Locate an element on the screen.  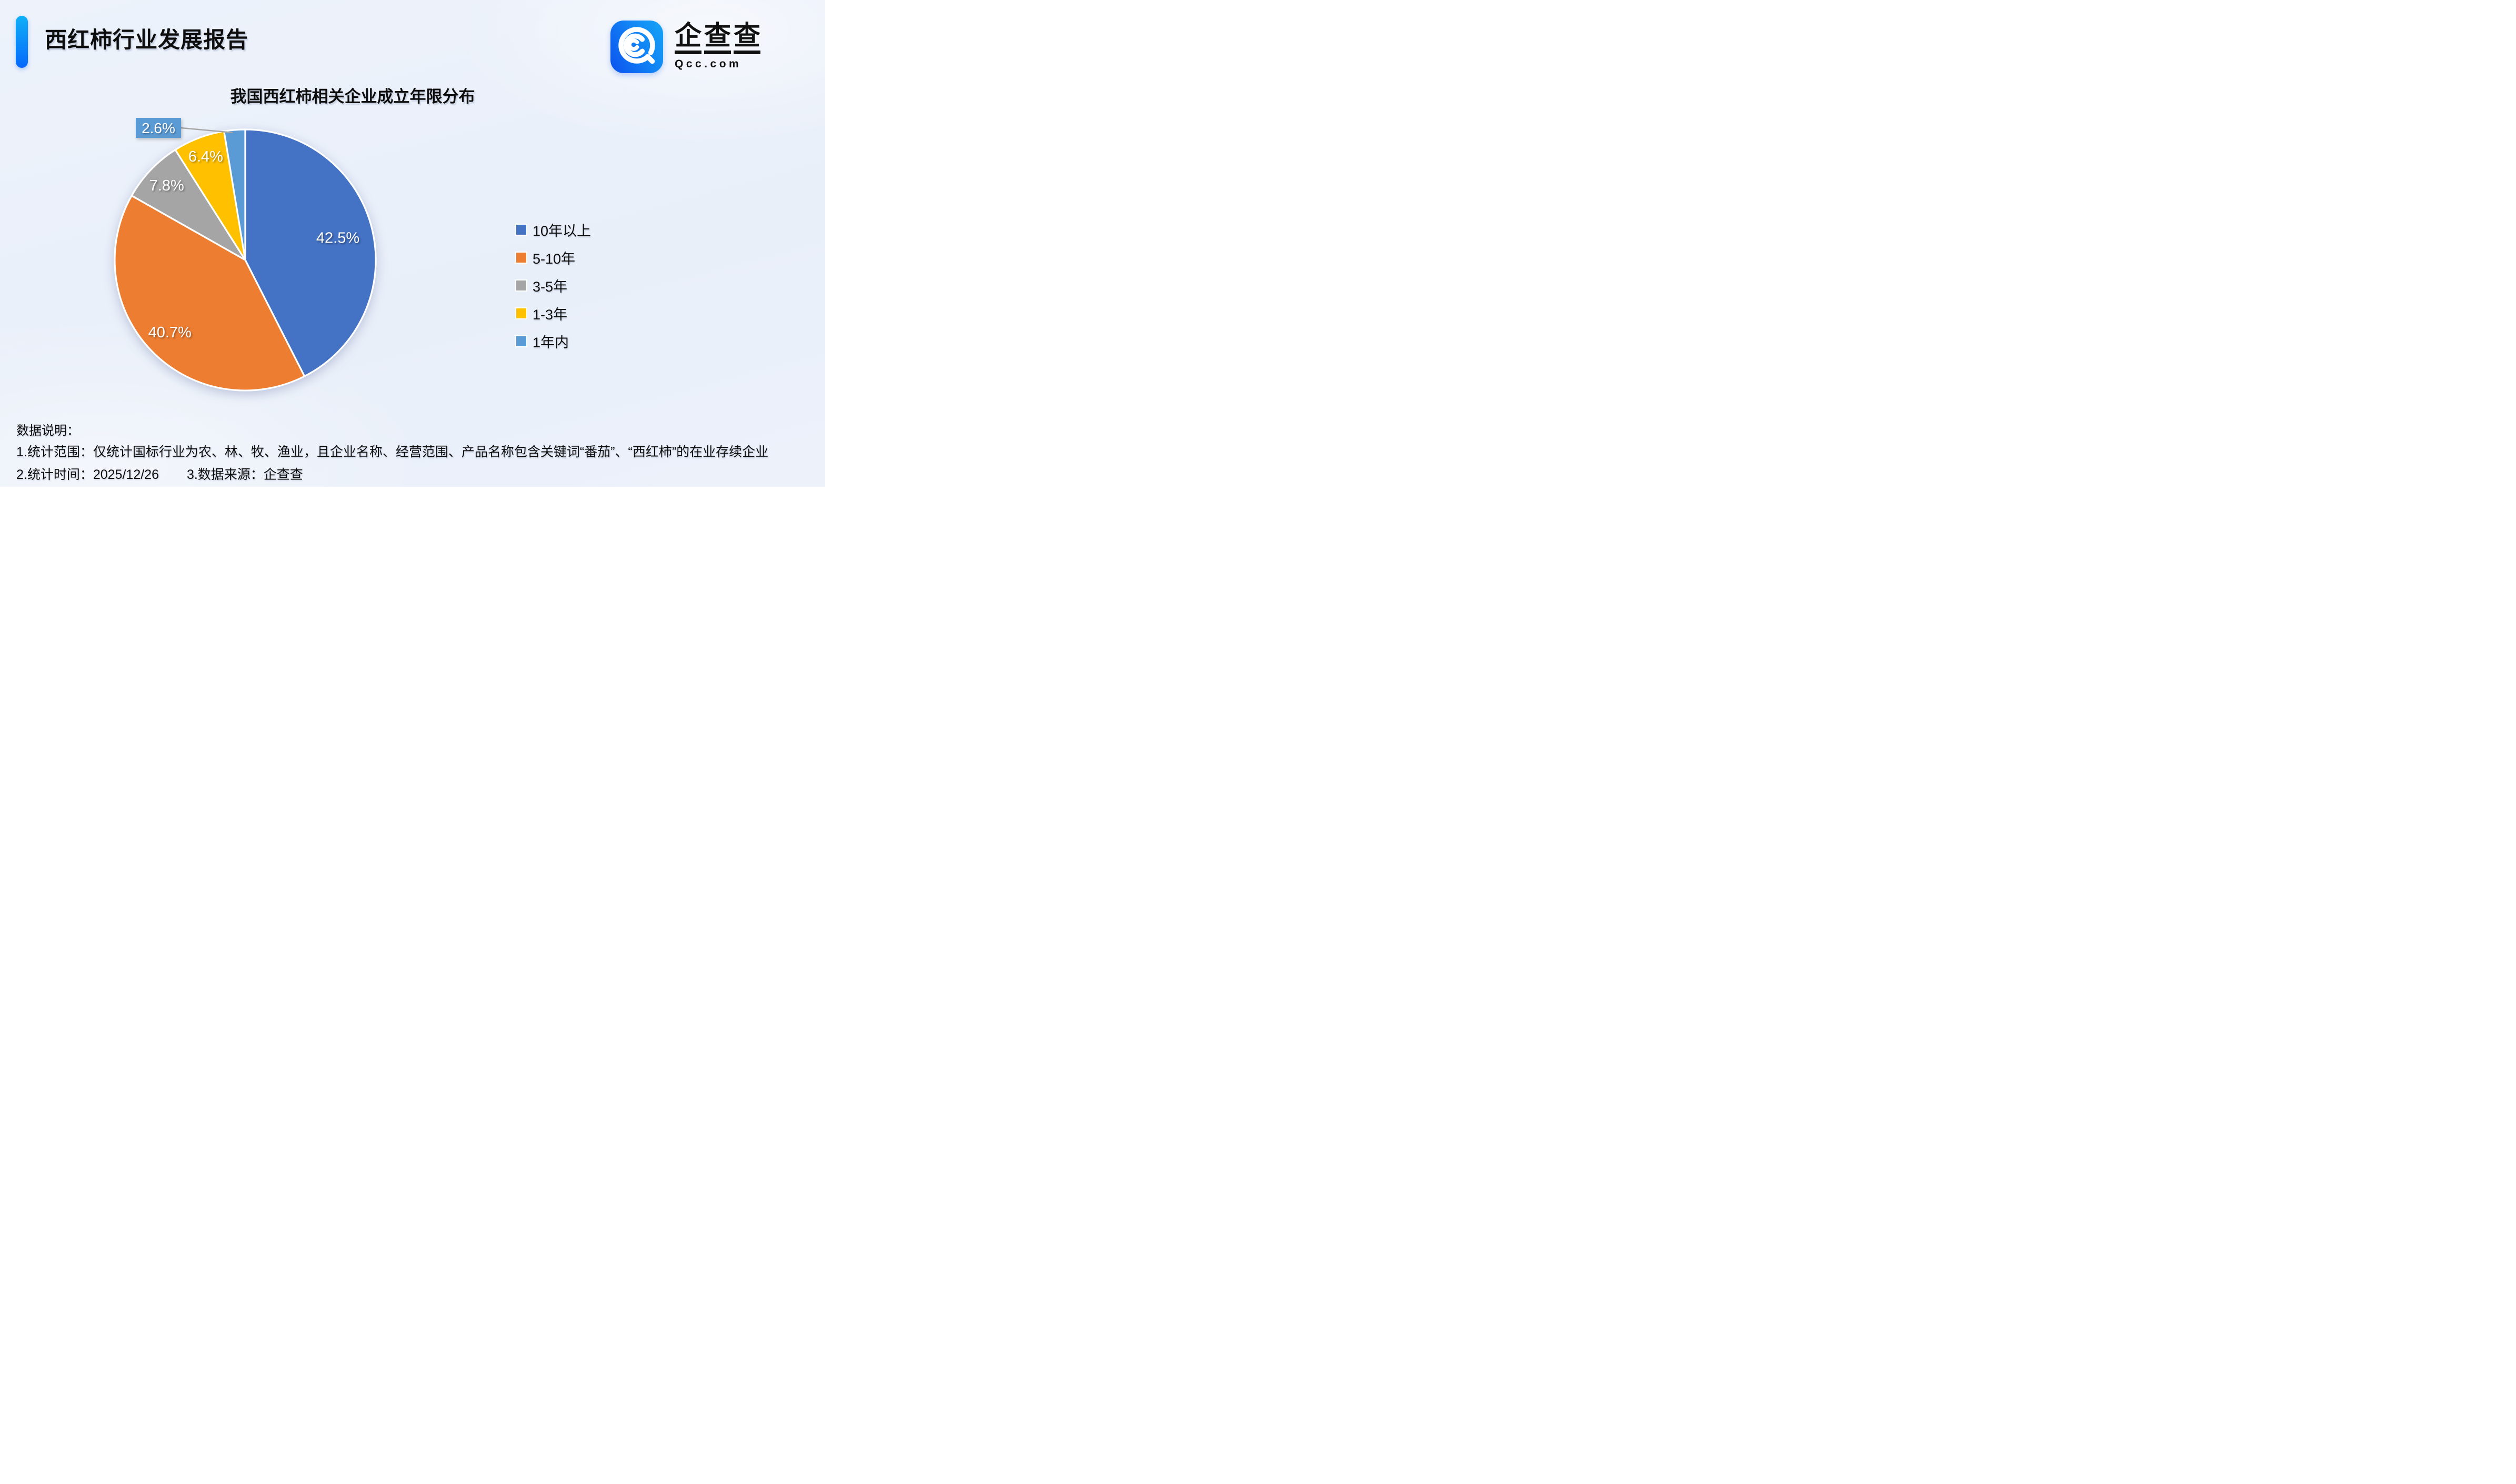
pie-label-3-5年: 7.8% is located at coordinates (166, 185).